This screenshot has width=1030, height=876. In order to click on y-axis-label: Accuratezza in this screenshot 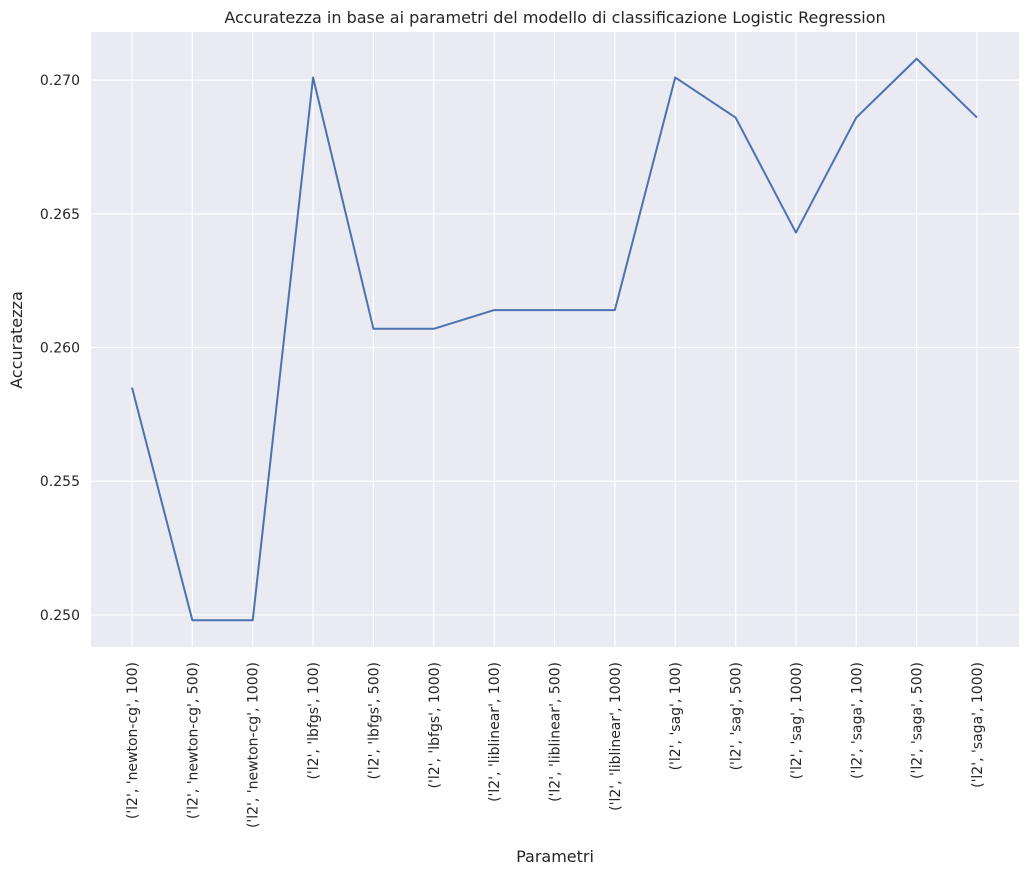, I will do `click(16, 340)`.